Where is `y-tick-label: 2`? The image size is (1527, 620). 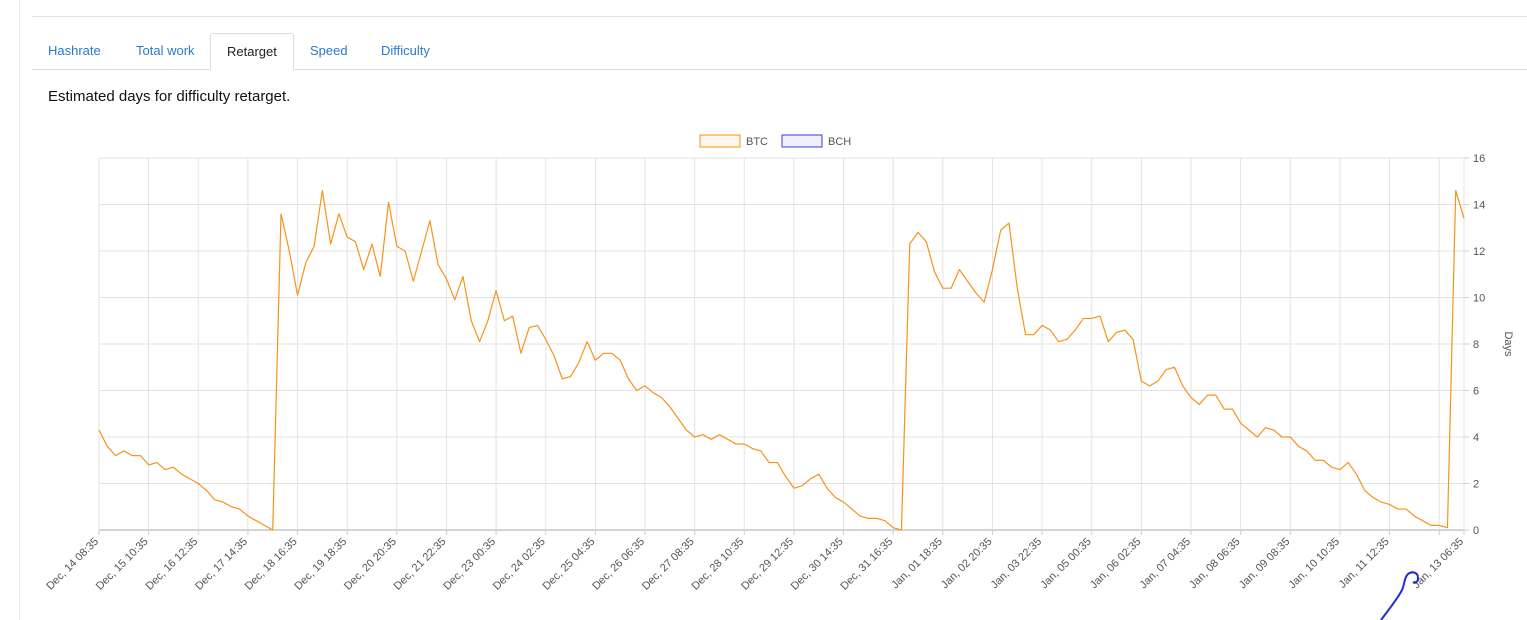
y-tick-label: 2 is located at coordinates (1476, 485).